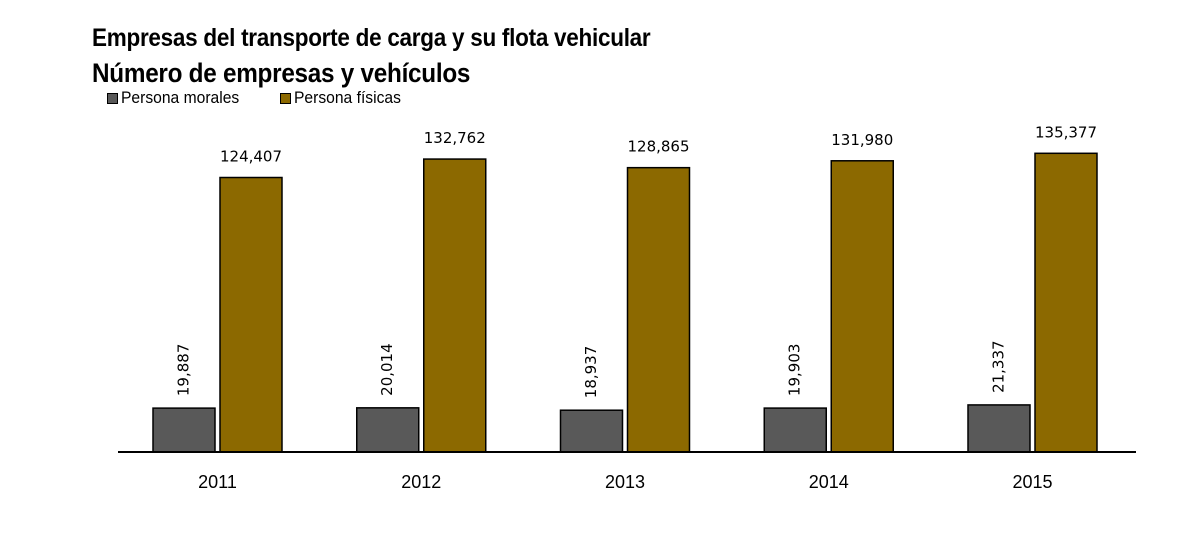  I want to click on data-label-fisicas-2011: 124,407, so click(251, 157).